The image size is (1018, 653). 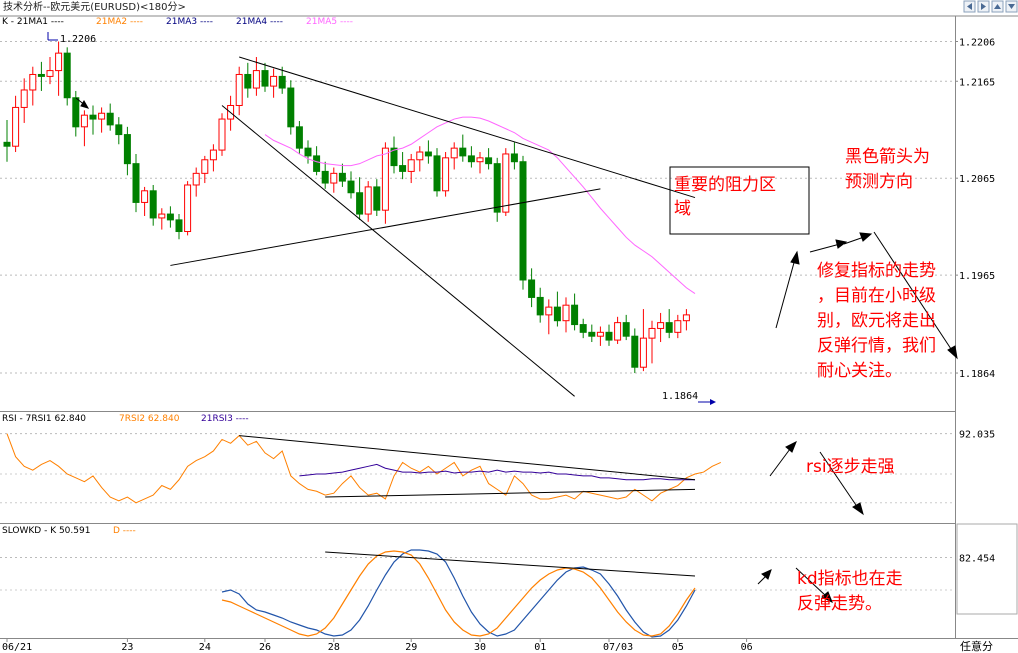 What do you see at coordinates (890, 169) in the screenshot?
I see `direction-note: 黑色箭头为 预测方向` at bounding box center [890, 169].